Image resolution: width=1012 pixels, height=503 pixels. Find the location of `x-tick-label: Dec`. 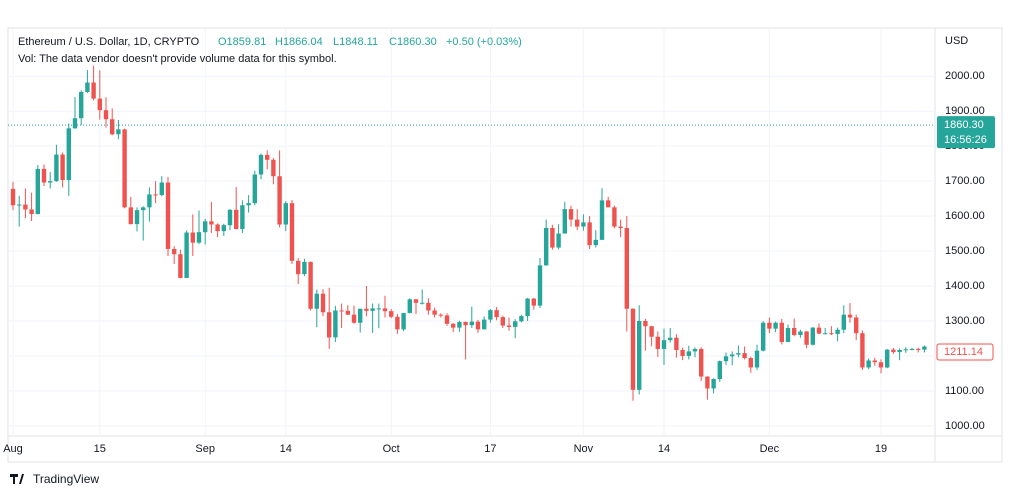

x-tick-label: Dec is located at coordinates (770, 449).